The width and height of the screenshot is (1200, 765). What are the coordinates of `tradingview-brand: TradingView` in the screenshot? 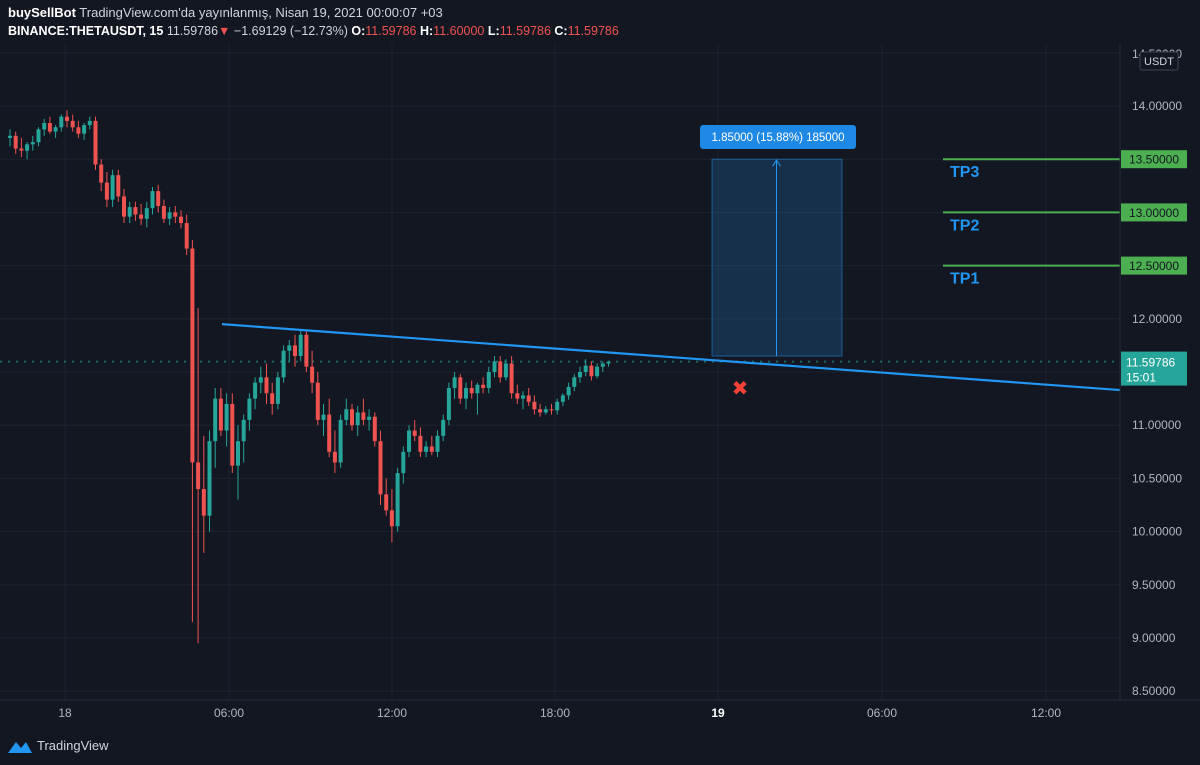 It's located at (58, 745).